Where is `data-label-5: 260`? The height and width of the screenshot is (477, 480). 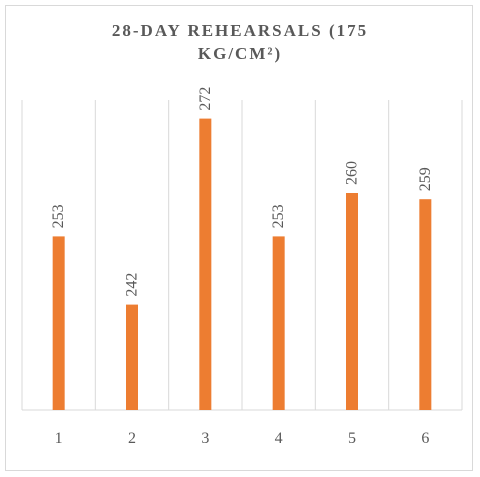 data-label-5: 260 is located at coordinates (352, 173).